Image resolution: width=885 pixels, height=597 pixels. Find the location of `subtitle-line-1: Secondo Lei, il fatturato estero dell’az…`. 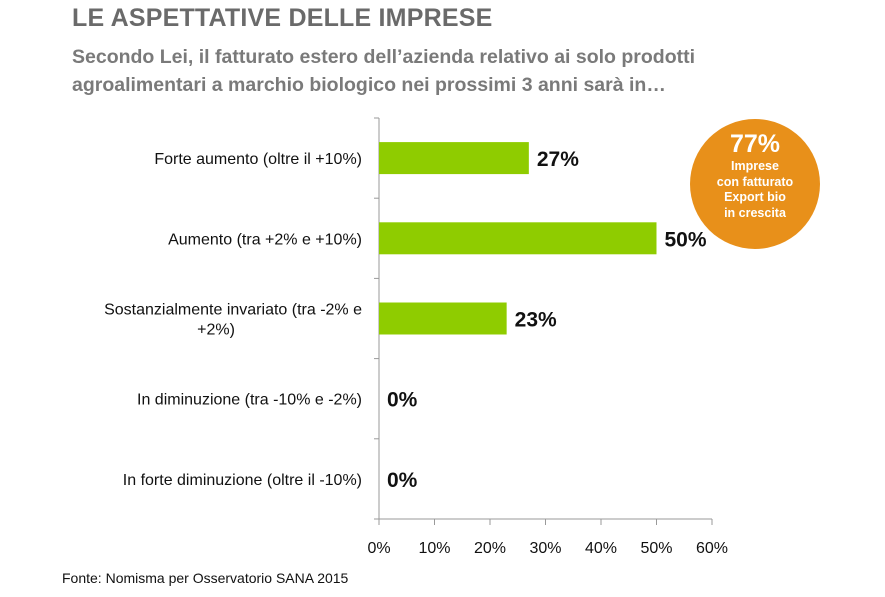

subtitle-line-1: Secondo Lei, il fatturato estero dell’az… is located at coordinates (384, 57).